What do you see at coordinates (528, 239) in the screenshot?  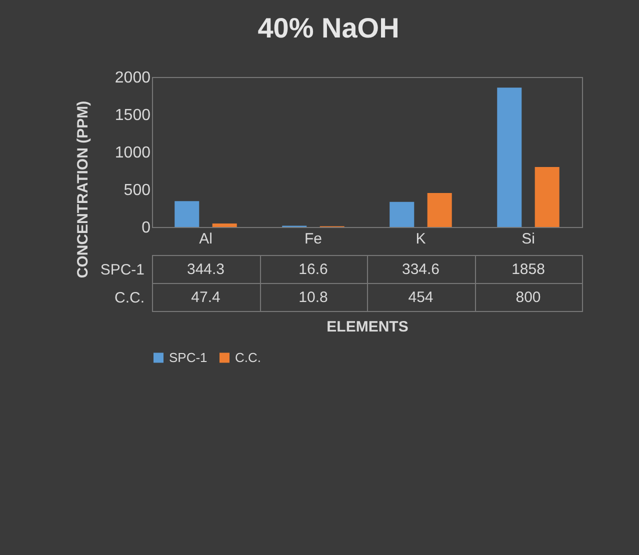 I see `x-tick-label: Si` at bounding box center [528, 239].